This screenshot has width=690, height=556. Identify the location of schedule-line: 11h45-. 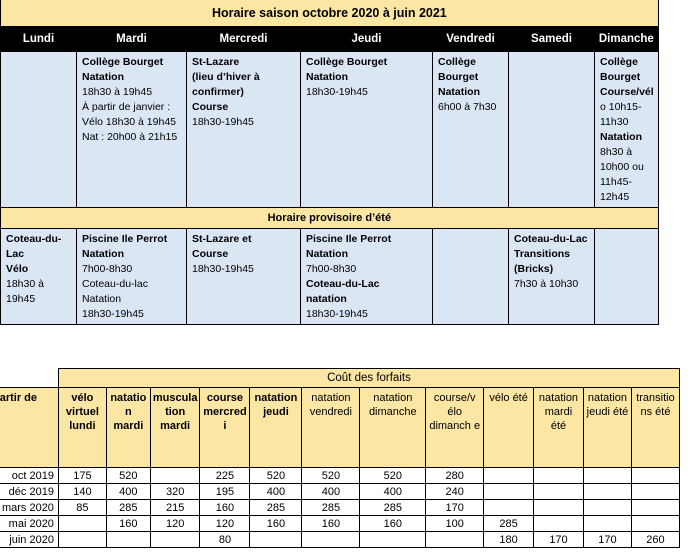
(616, 182).